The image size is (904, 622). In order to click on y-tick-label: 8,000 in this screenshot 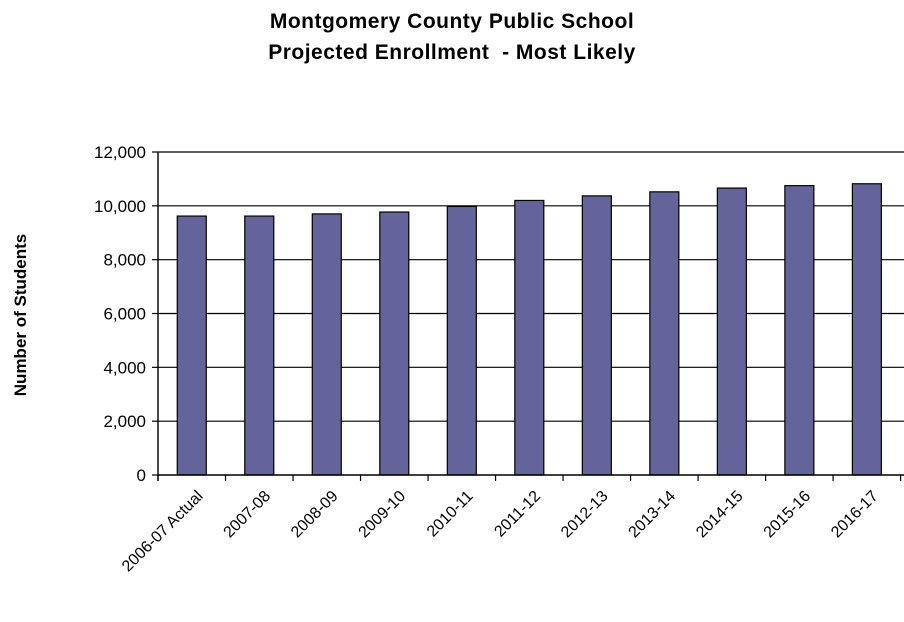, I will do `click(124, 260)`.